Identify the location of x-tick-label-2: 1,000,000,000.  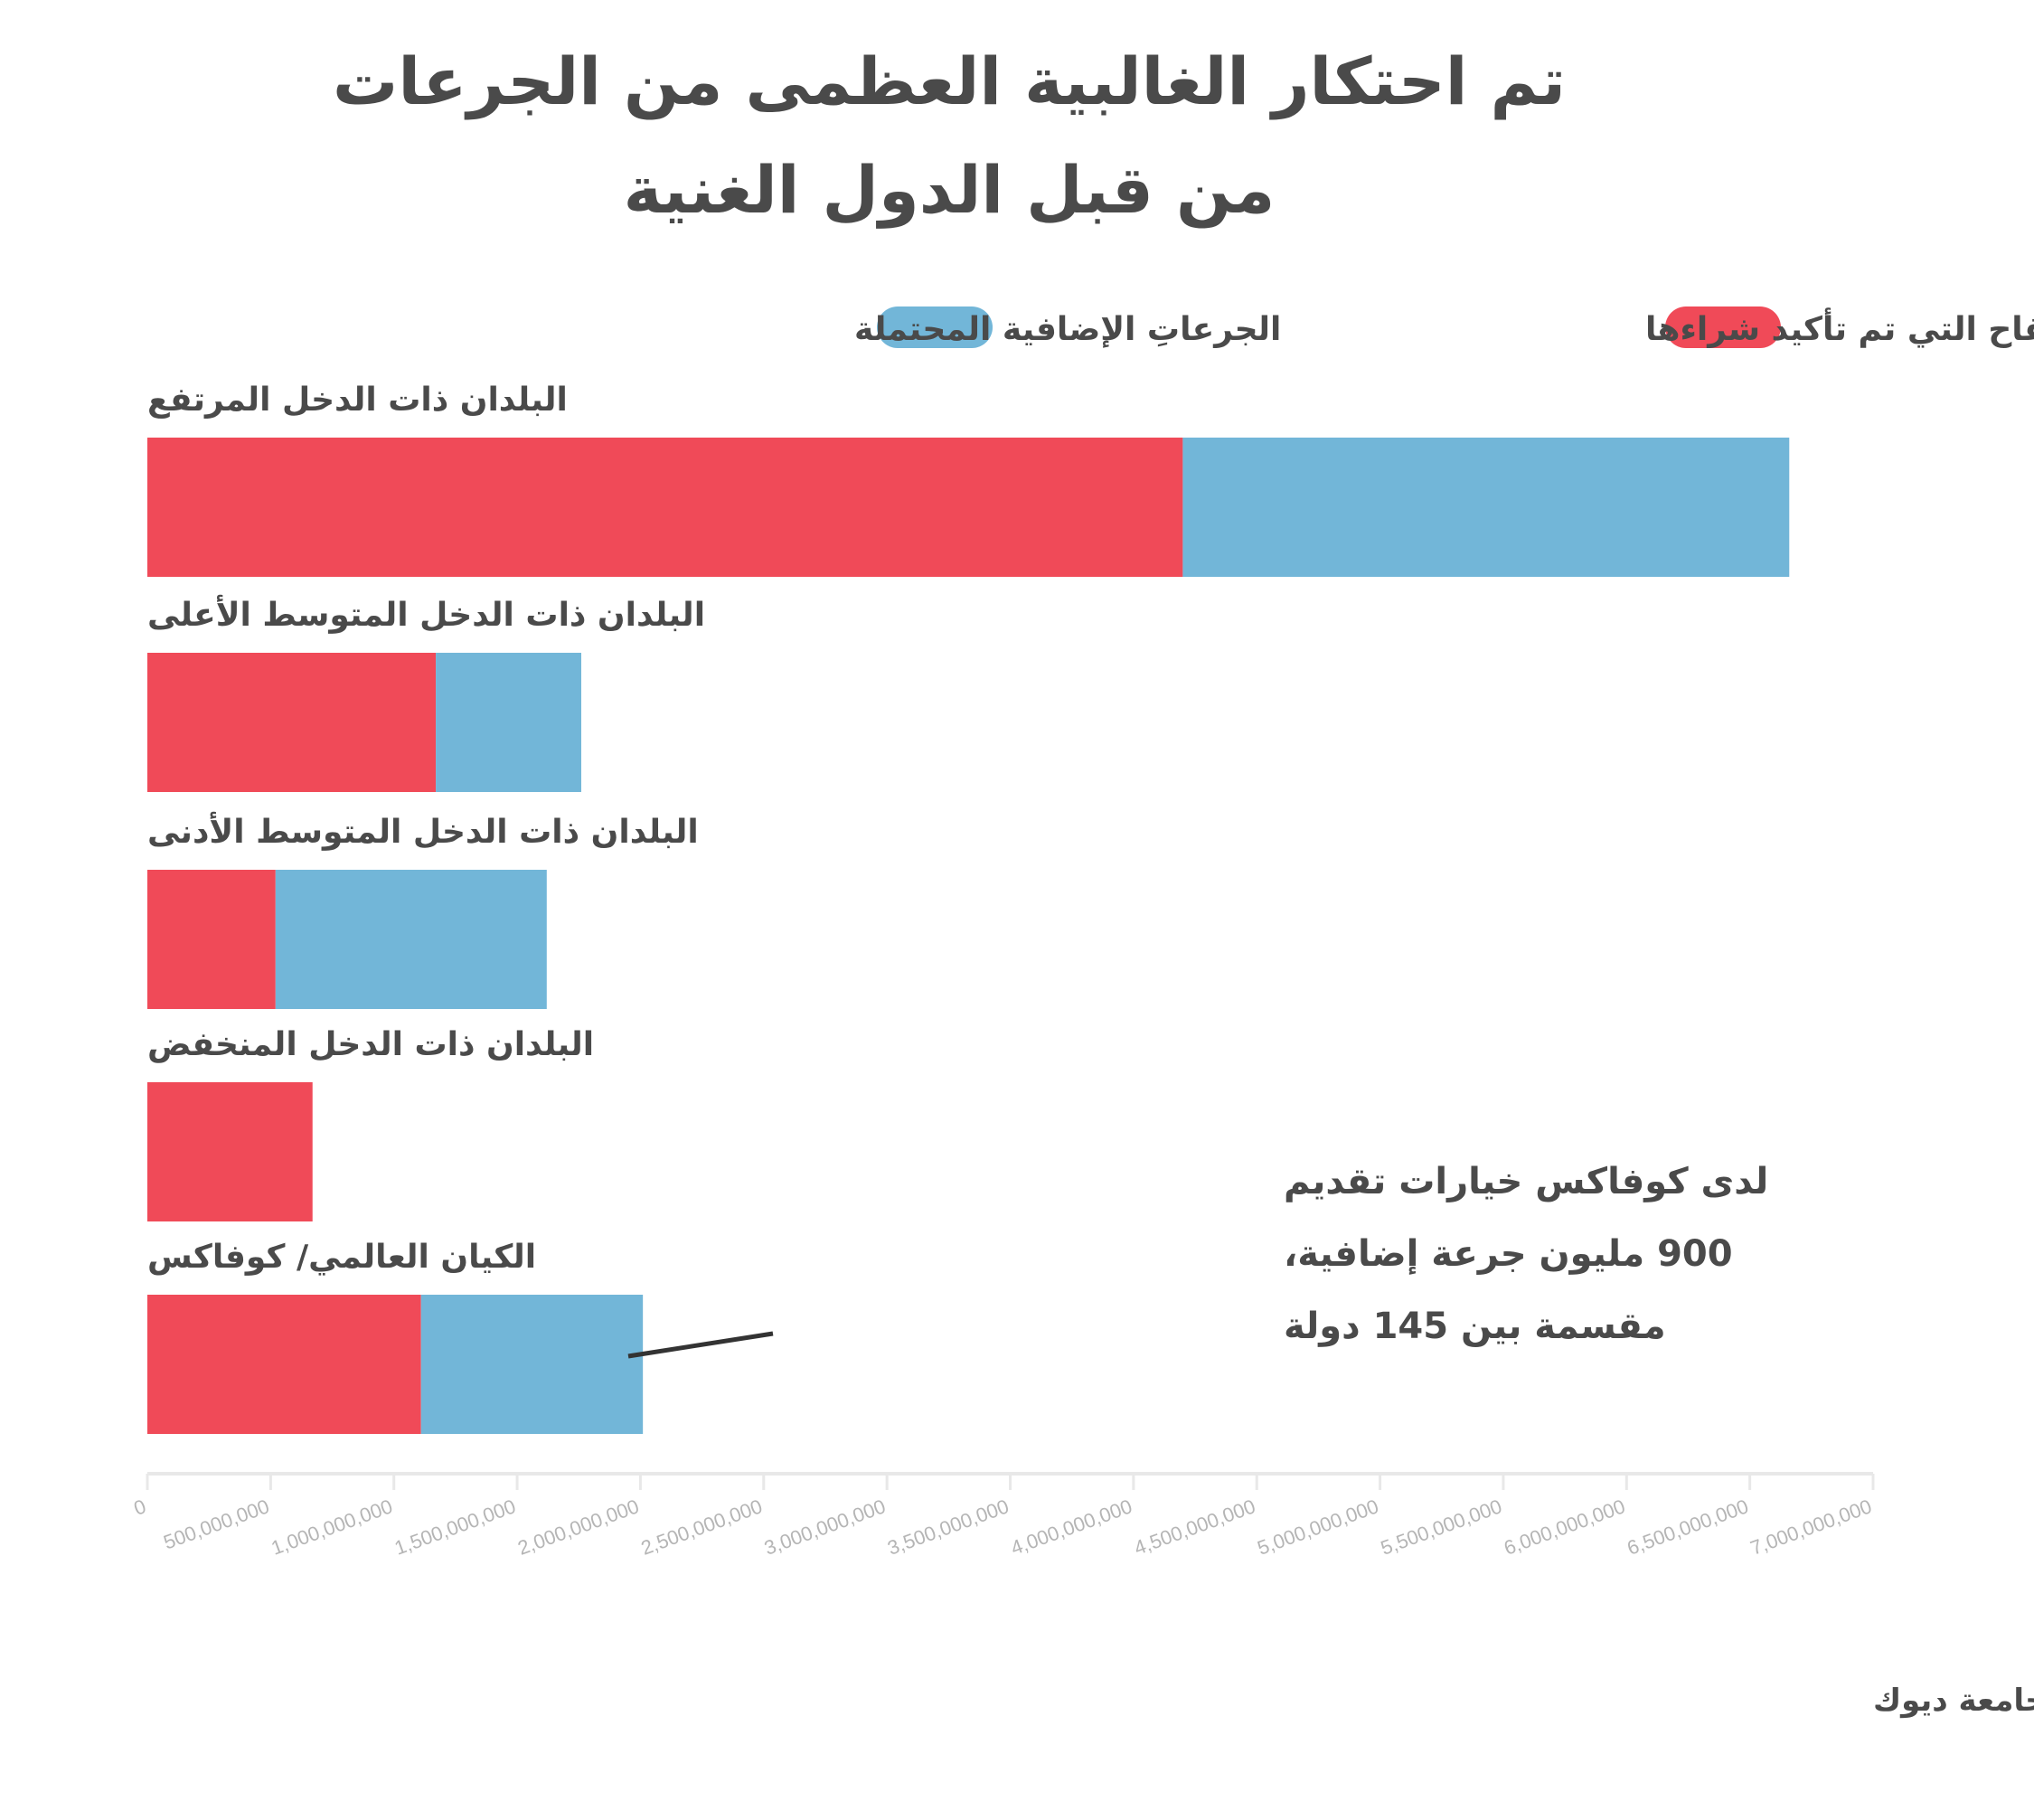
(332, 1527).